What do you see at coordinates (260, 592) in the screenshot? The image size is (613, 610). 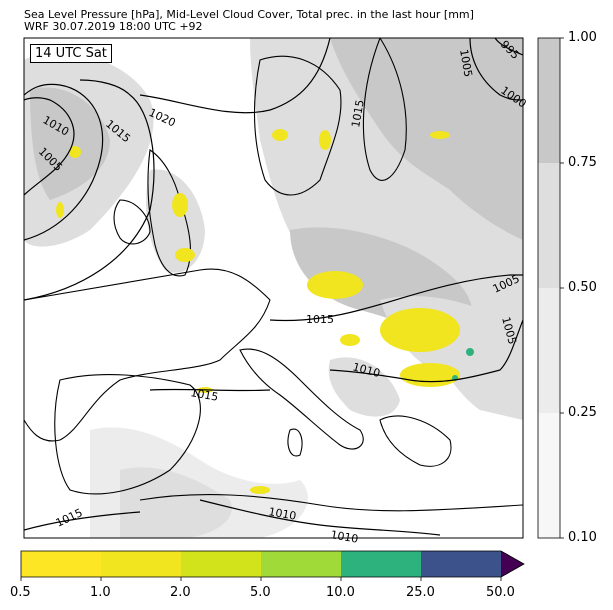 I see `precip-tick-label: 5.0` at bounding box center [260, 592].